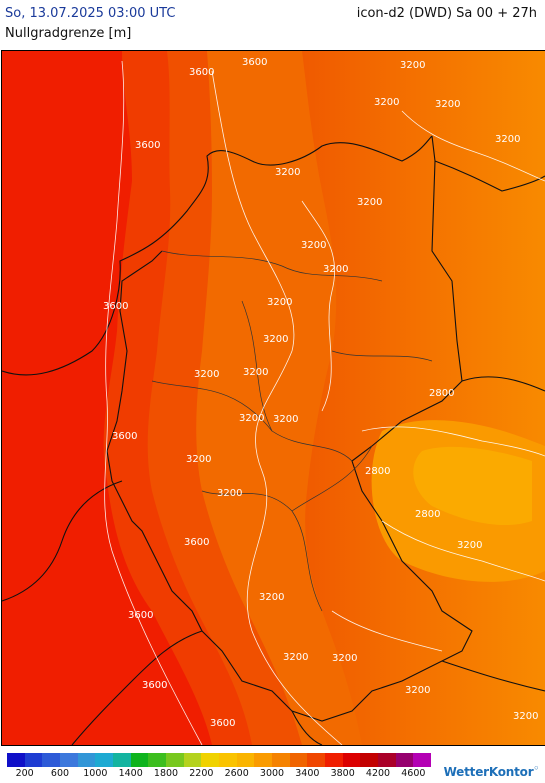 This screenshot has width=545, height=783. Describe the element at coordinates (95, 773) in the screenshot. I see `legend-tick-label: 1000` at that location.